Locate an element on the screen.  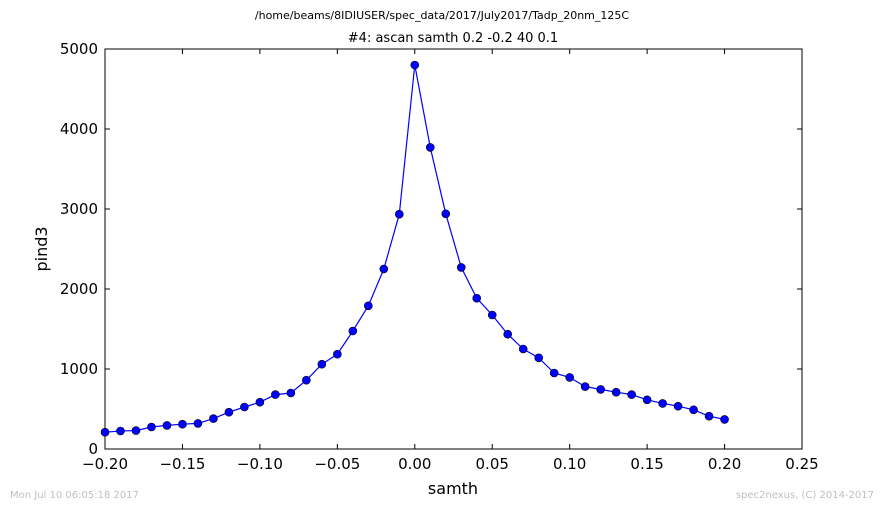
footer-timestamp: Mon Jul 10 06:05:18 2017 is located at coordinates (74, 495).